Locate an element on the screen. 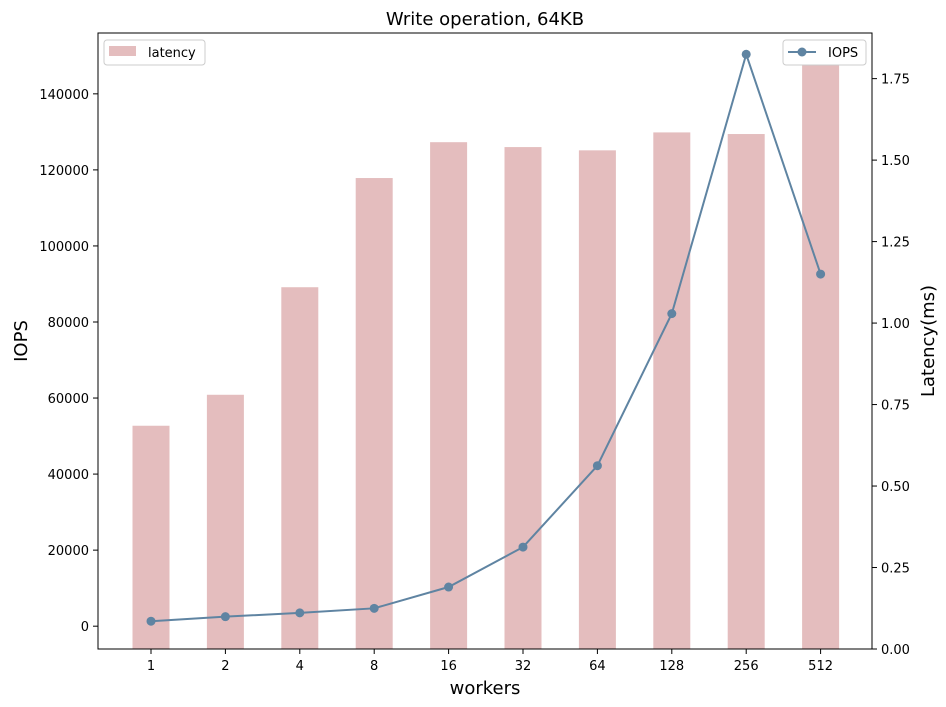 The height and width of the screenshot is (707, 946). legend-iops-marker is located at coordinates (802, 52).